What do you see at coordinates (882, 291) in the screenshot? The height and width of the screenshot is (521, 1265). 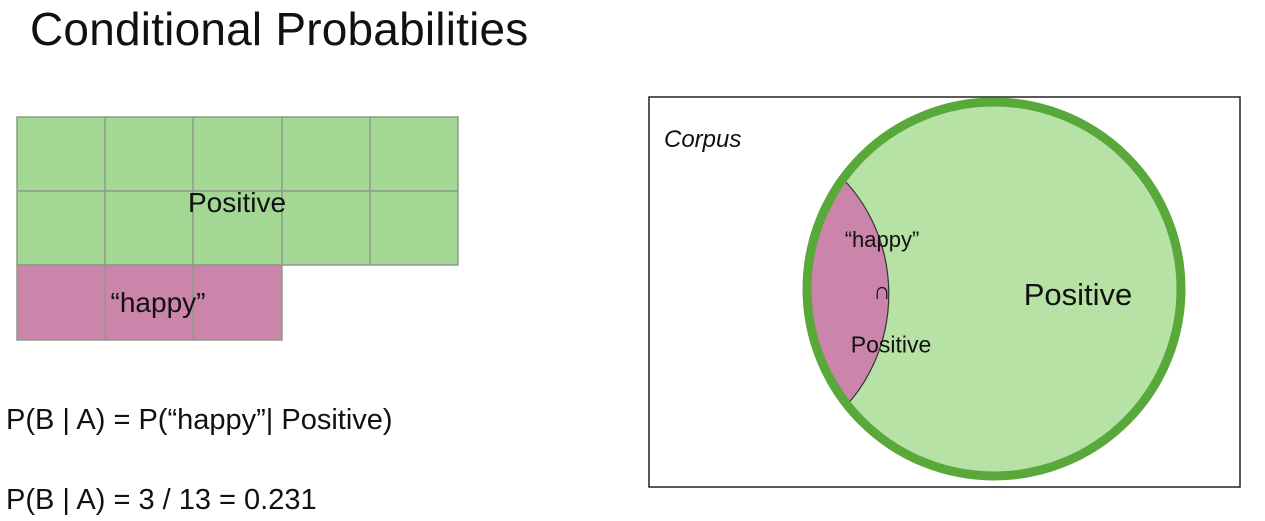 I see `intersection-symbol: ∩` at bounding box center [882, 291].